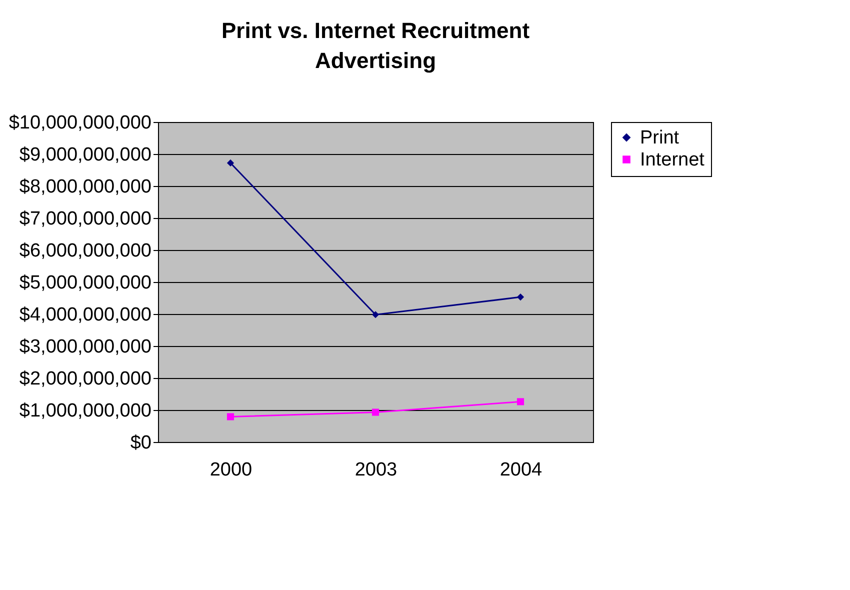 The height and width of the screenshot is (590, 850). Describe the element at coordinates (85, 283) in the screenshot. I see `y-tick-label: $5,000,000,000` at that location.